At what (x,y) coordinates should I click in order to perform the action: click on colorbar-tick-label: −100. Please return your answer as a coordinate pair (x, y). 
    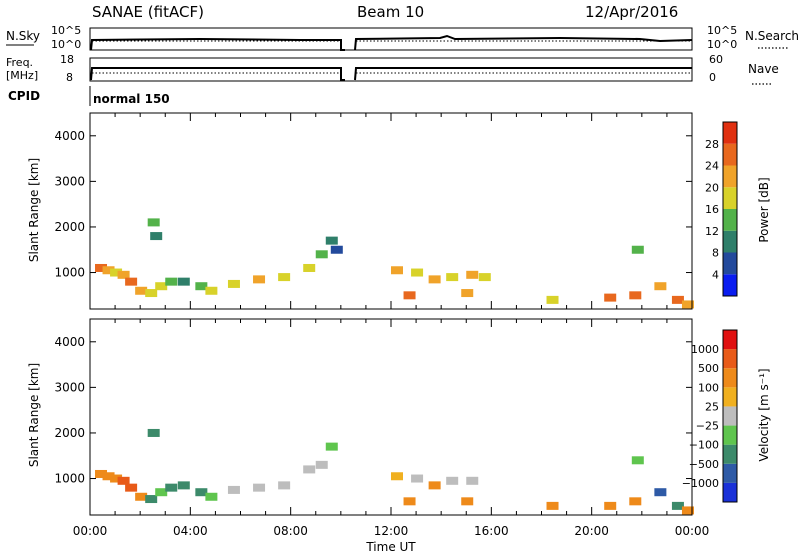
    Looking at the image, I should click on (704, 445).